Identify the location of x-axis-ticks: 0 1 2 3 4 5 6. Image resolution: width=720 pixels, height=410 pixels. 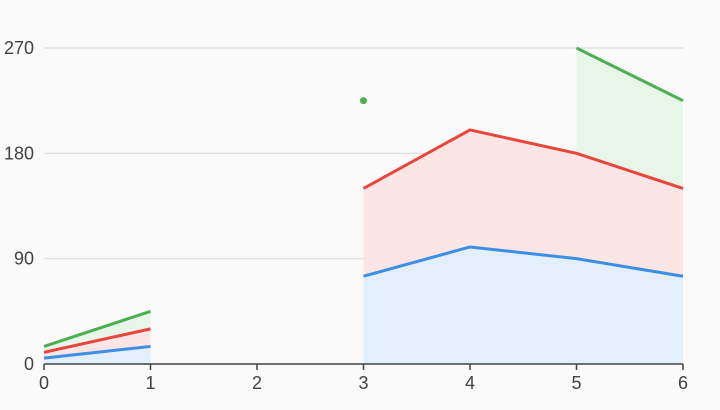
(363, 378).